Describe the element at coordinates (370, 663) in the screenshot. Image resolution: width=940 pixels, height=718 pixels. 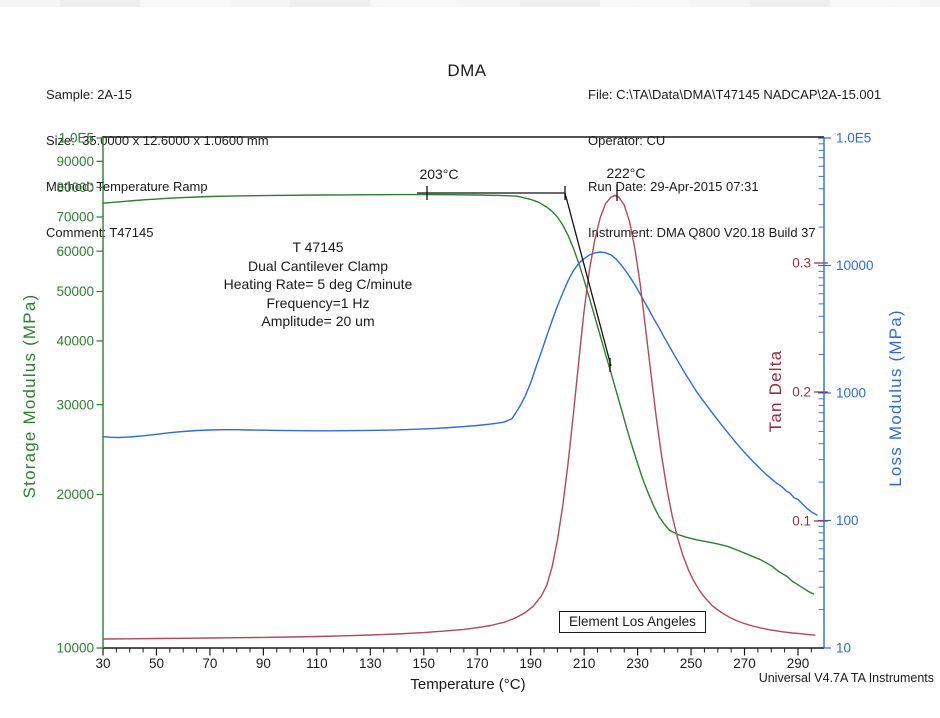
I see `x-tick-label: 130` at that location.